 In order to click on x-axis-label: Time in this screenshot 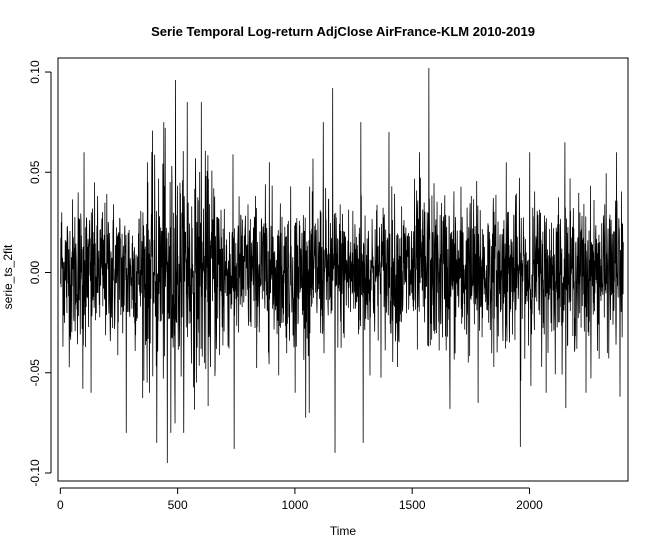, I will do `click(343, 531)`.